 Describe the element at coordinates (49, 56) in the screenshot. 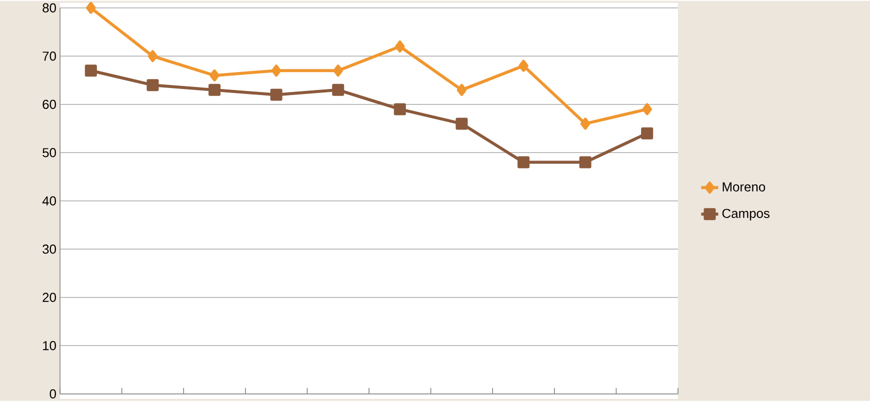

I see `y-tick-label: 70` at that location.